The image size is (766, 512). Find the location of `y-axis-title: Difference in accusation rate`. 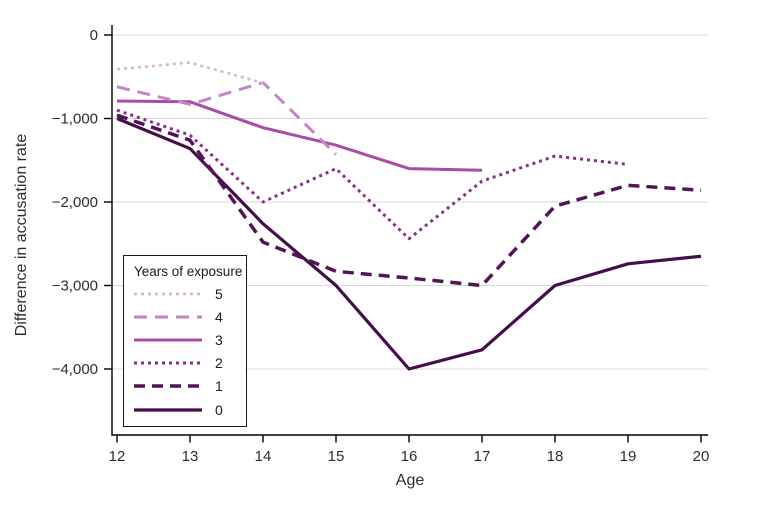

y-axis-title: Difference in accusation rate is located at coordinates (21, 235).